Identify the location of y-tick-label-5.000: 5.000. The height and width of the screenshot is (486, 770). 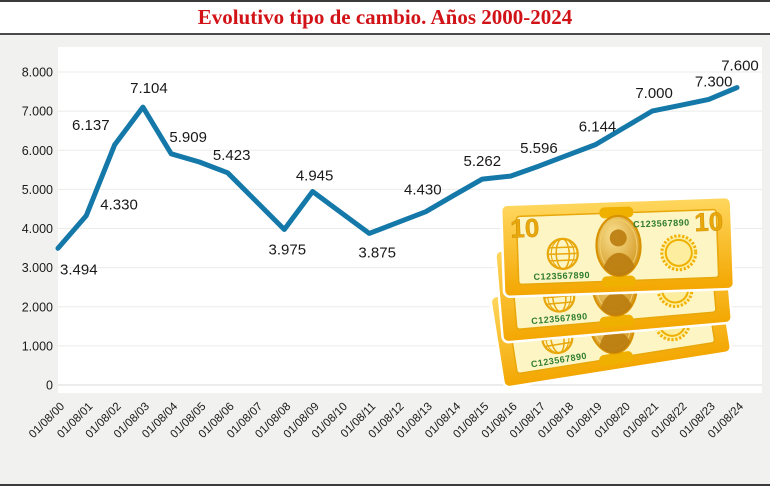
(37, 190).